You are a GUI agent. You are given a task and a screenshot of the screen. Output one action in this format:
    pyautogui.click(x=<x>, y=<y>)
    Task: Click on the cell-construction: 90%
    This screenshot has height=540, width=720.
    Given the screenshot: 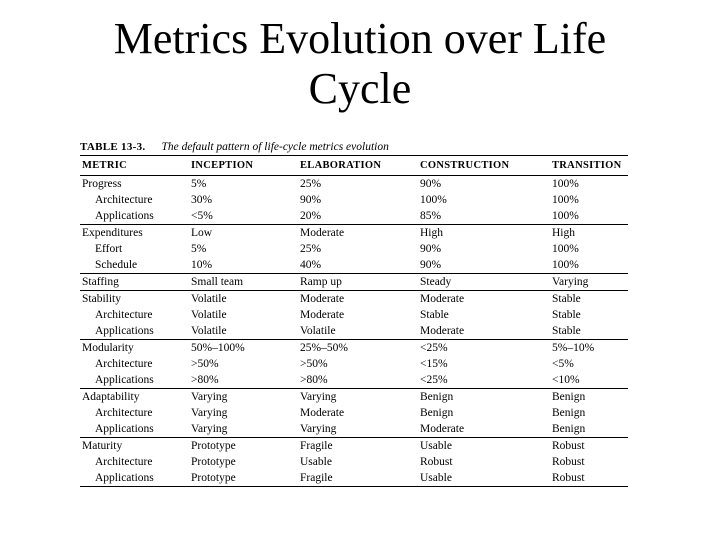 What is the action you would take?
    pyautogui.click(x=431, y=264)
    